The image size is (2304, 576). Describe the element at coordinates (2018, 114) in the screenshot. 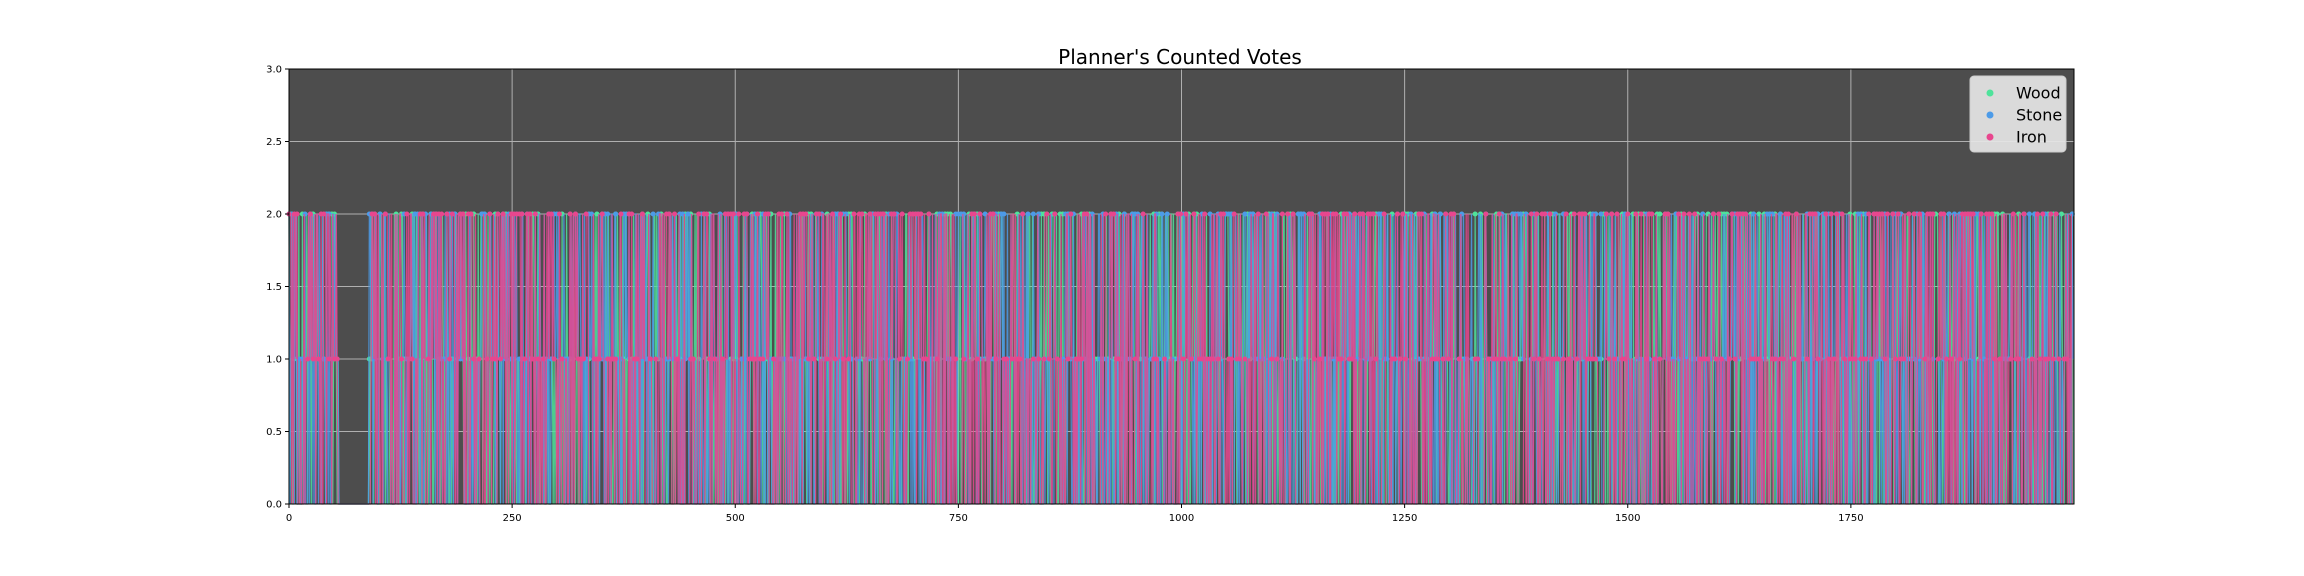

I see `legend-box` at that location.